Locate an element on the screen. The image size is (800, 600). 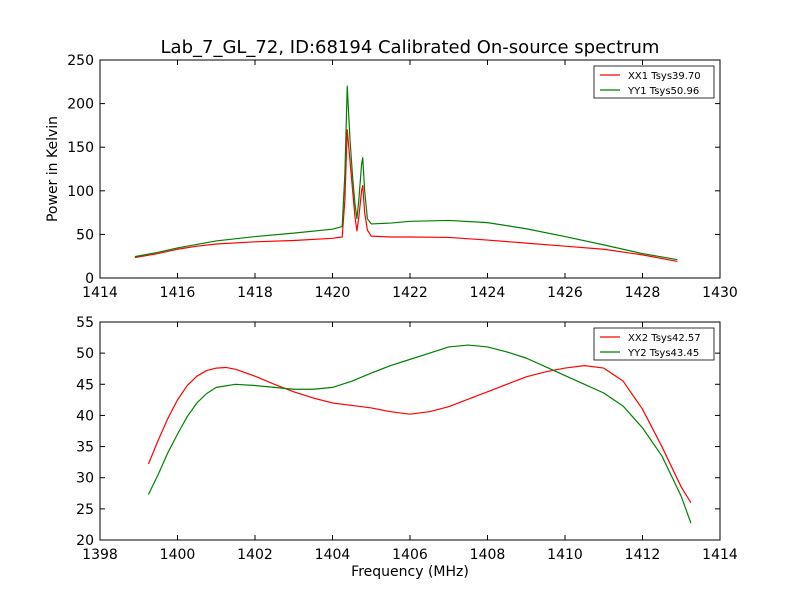
x-tick-label: 1424 is located at coordinates (488, 293).